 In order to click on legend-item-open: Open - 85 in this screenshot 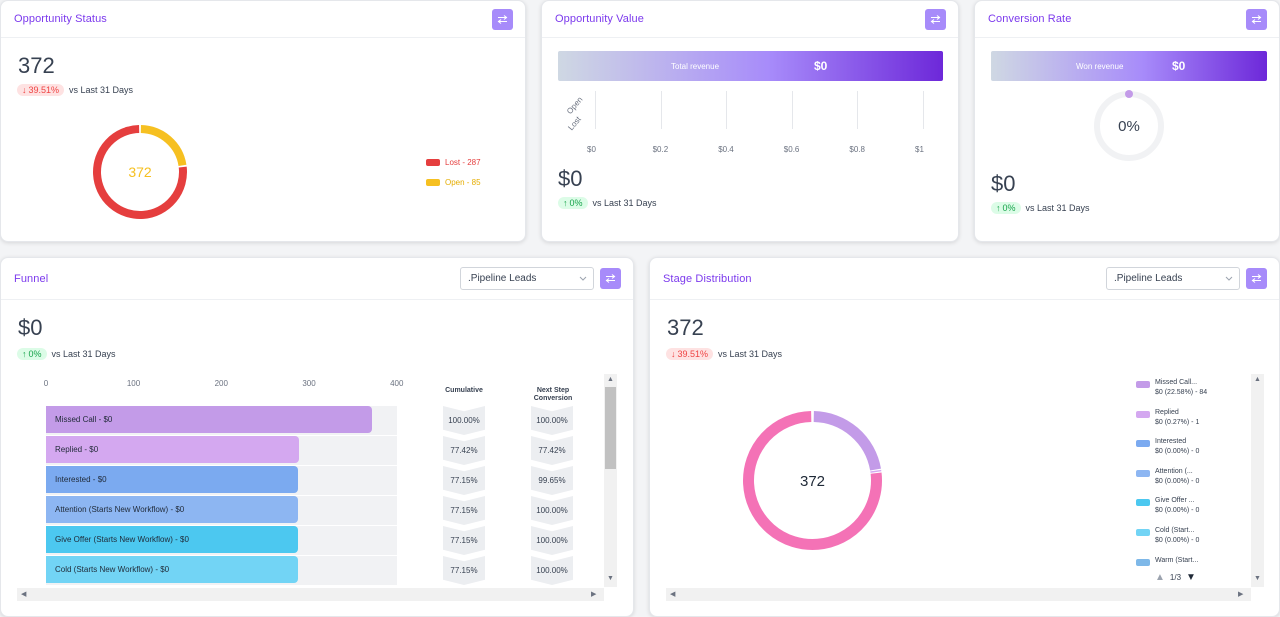, I will do `click(453, 182)`.